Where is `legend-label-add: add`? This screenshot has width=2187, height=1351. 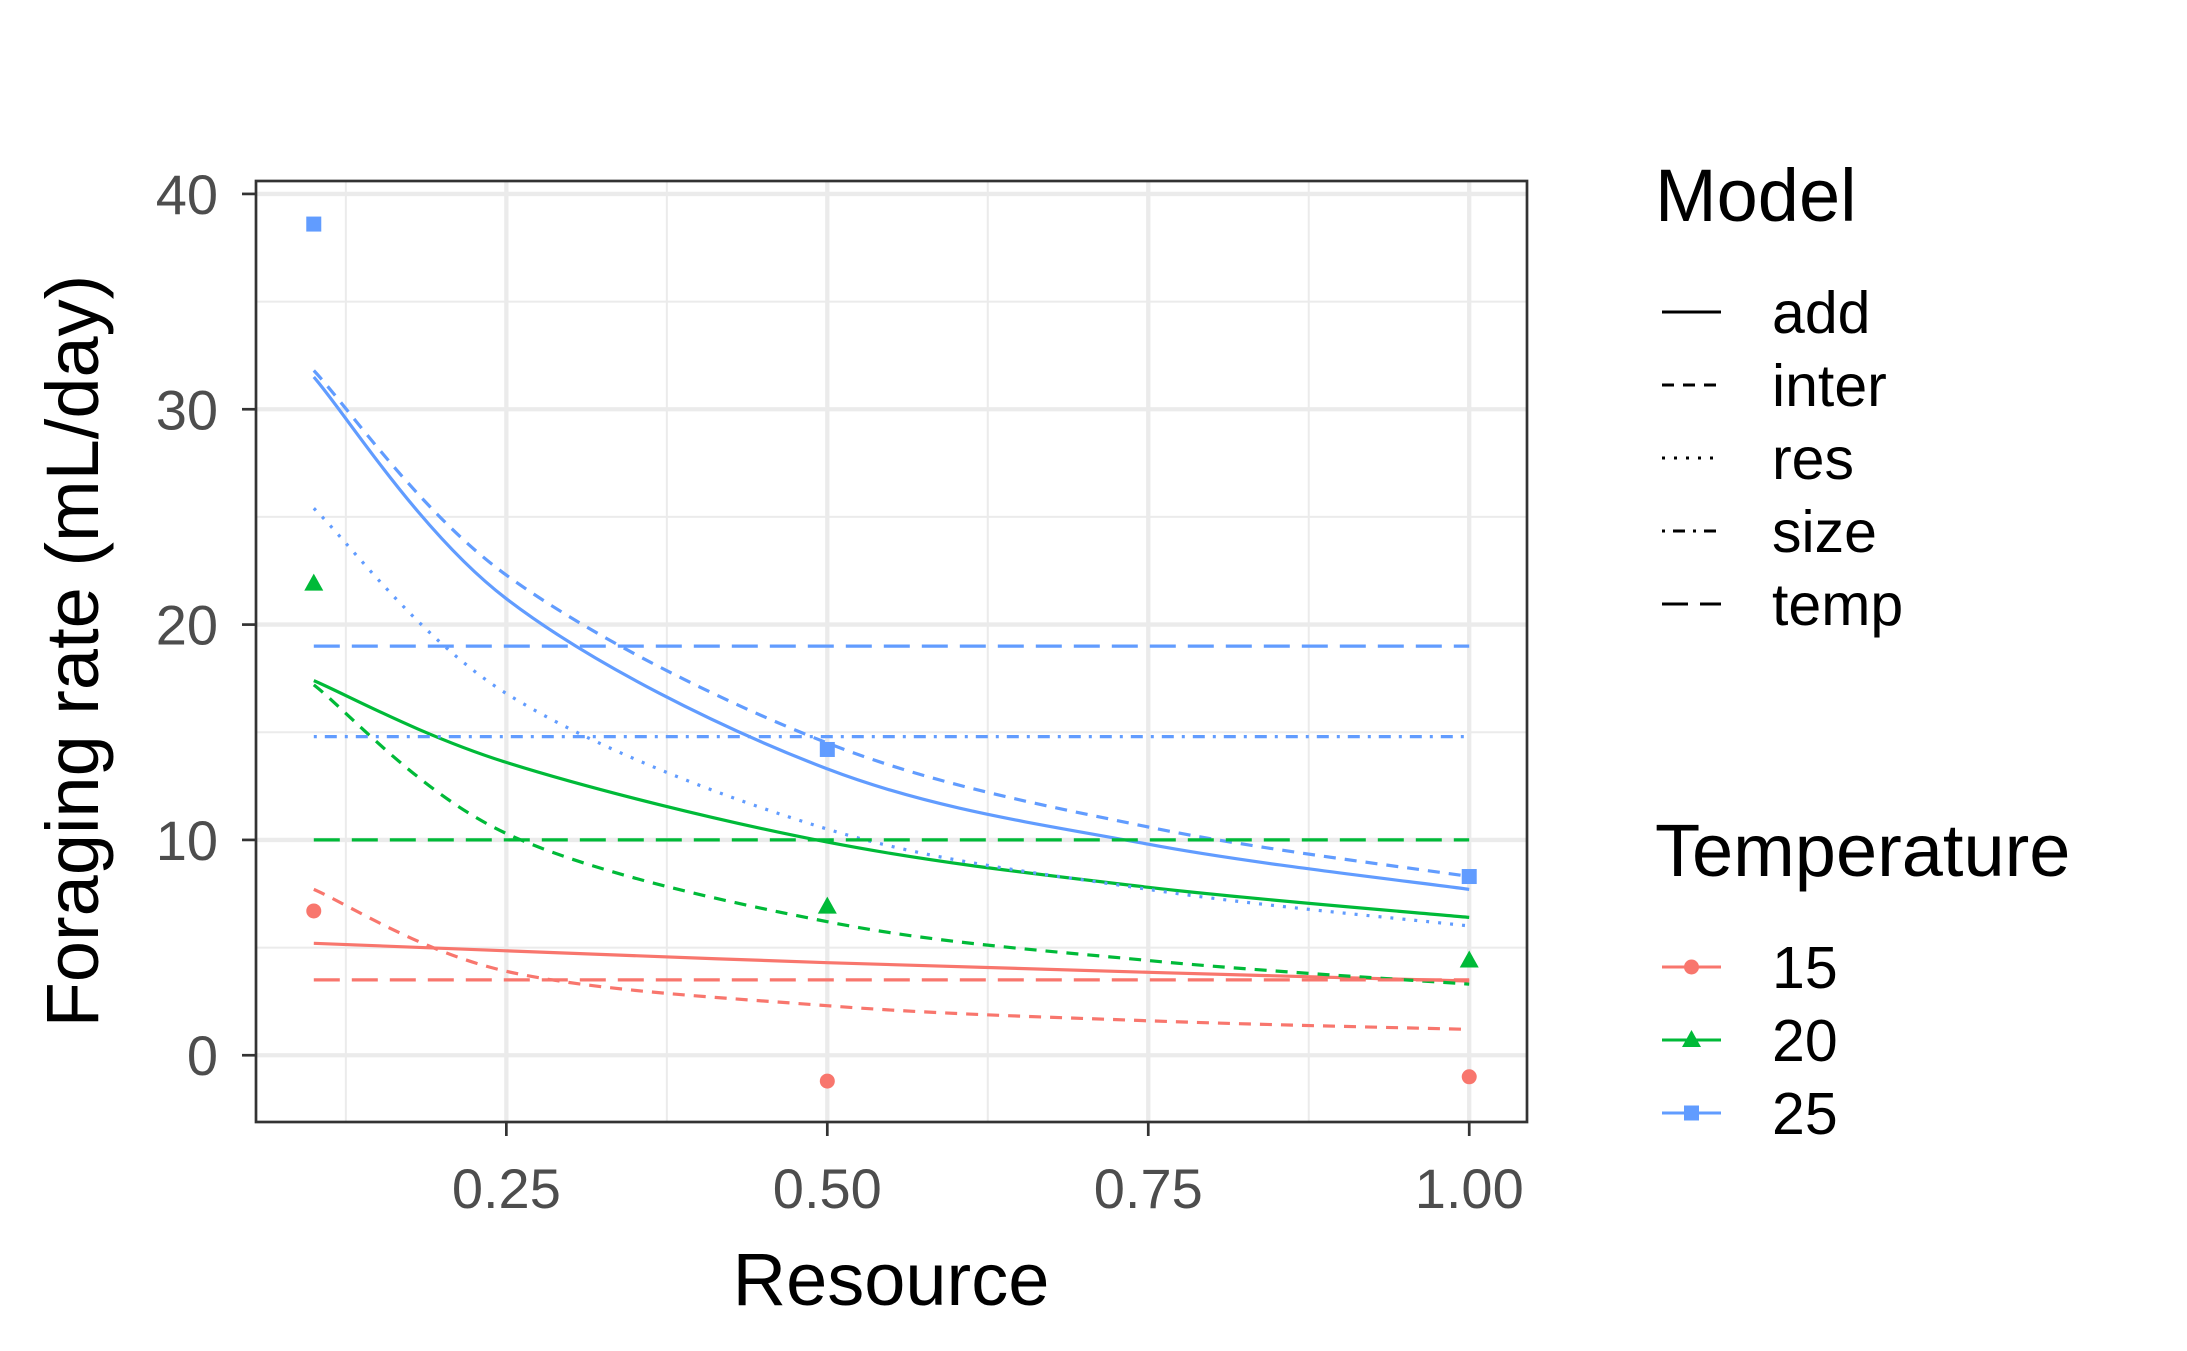 legend-label-add: add is located at coordinates (1821, 313).